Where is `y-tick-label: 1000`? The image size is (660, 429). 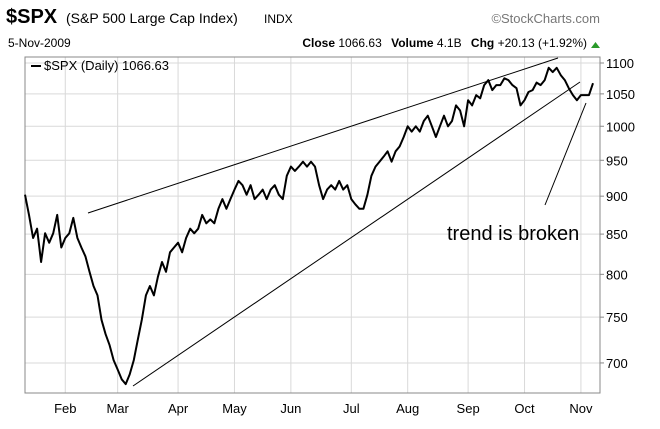 y-tick-label: 1000 is located at coordinates (620, 126).